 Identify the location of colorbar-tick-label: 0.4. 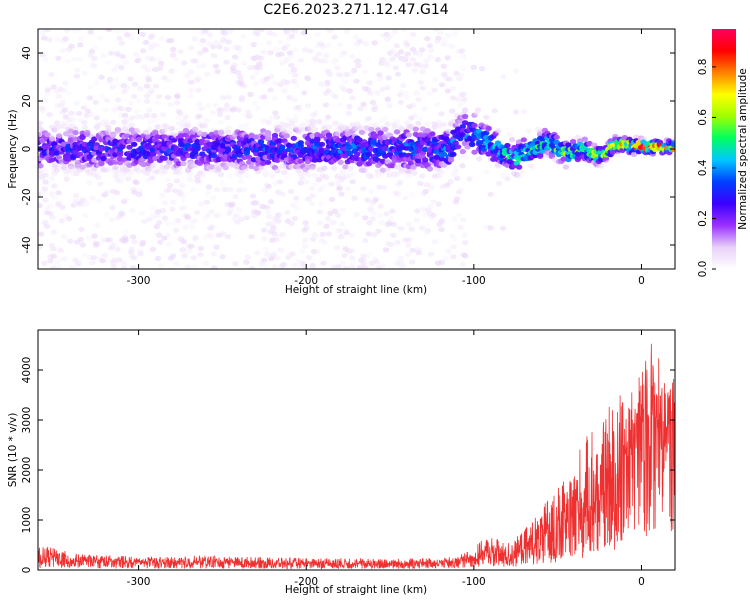
(703, 167).